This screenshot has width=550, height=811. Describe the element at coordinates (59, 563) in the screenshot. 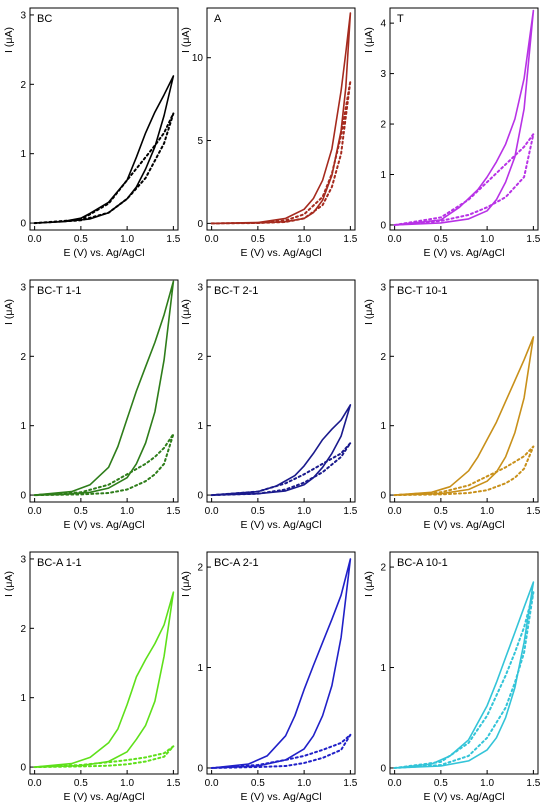

I see `panel-title: BC-A 1-1` at that location.